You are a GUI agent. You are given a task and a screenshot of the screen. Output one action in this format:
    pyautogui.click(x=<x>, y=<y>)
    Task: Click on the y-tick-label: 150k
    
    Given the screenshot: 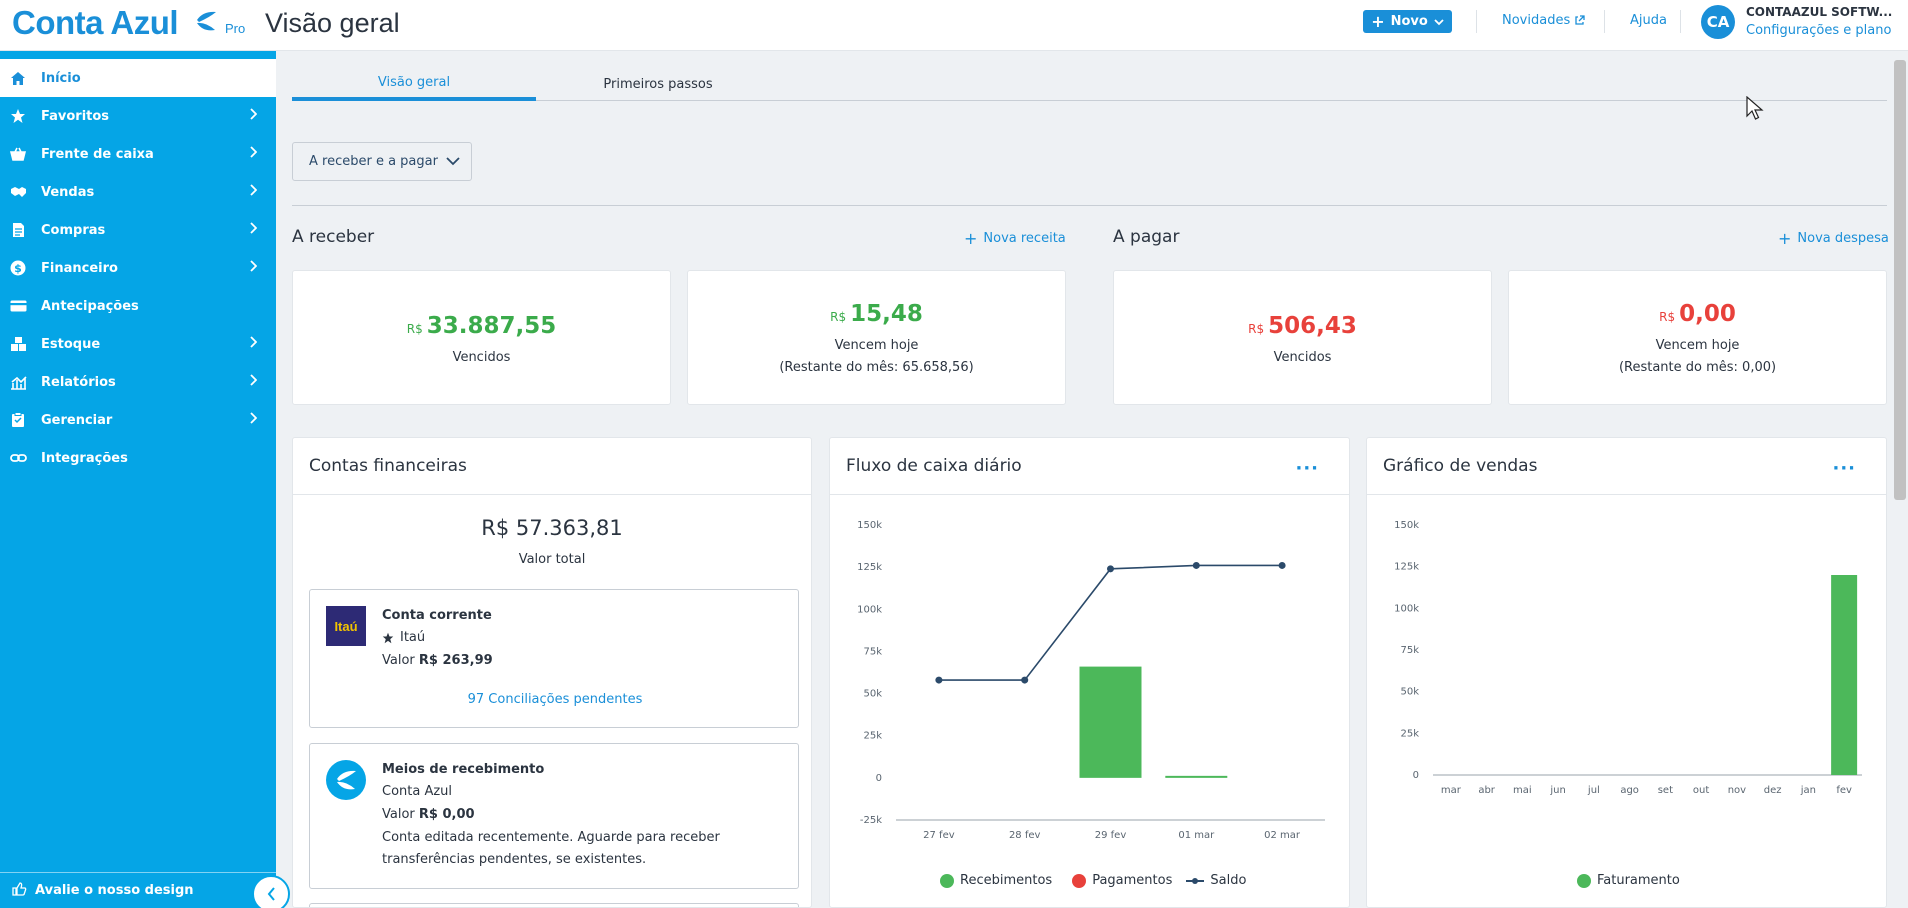 What is the action you would take?
    pyautogui.click(x=869, y=525)
    